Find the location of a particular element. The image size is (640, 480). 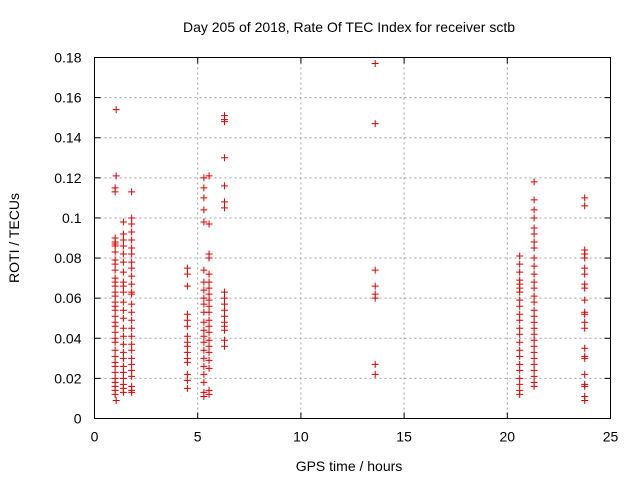

y-tick-label: 0 is located at coordinates (78, 419).